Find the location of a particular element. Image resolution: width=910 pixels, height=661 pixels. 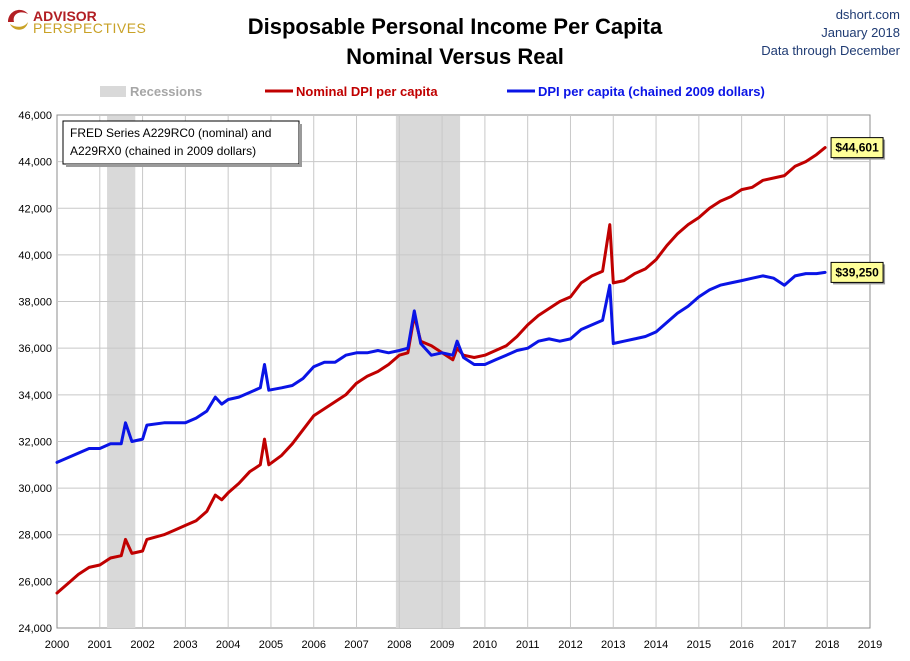

x-tick-label: 2005 is located at coordinates (271, 645).